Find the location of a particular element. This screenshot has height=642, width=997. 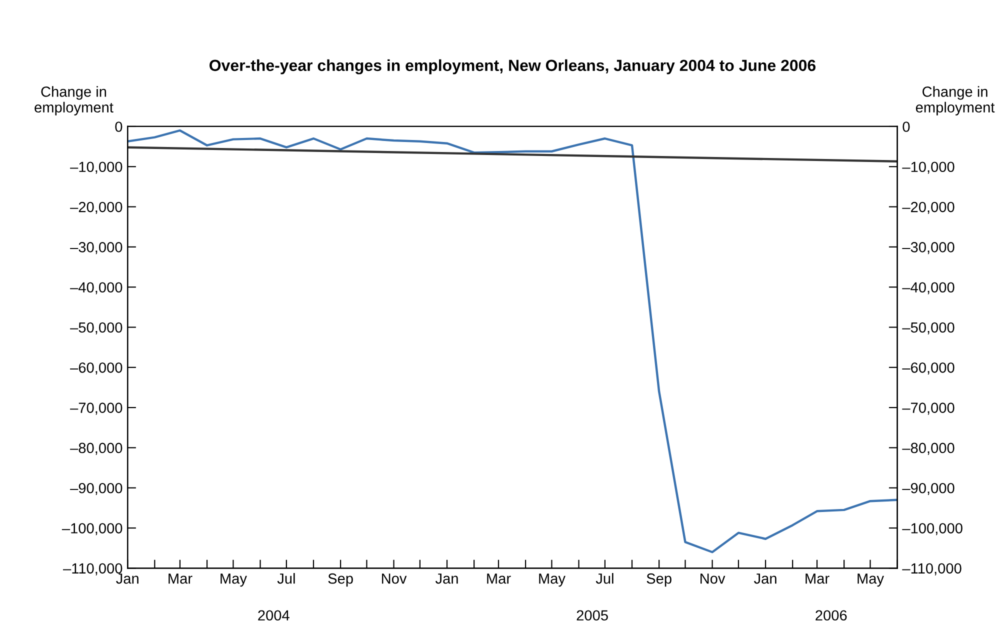

y2-tick-label: –40,000 is located at coordinates (928, 288).